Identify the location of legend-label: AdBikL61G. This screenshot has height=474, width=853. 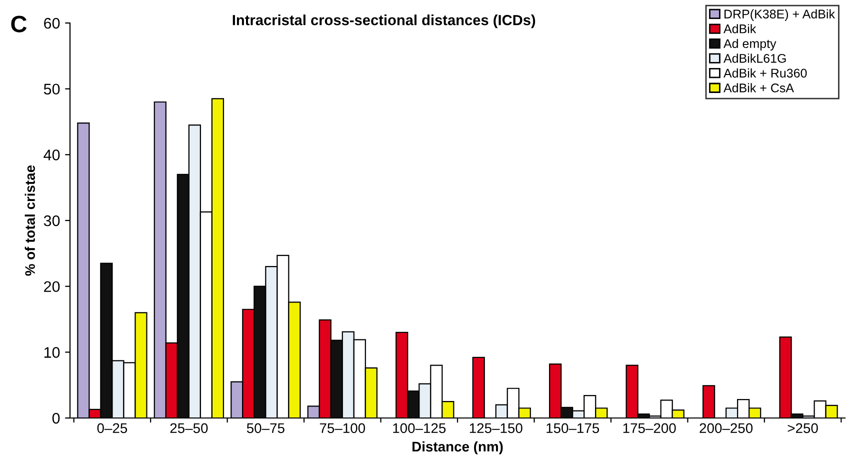
(755, 58).